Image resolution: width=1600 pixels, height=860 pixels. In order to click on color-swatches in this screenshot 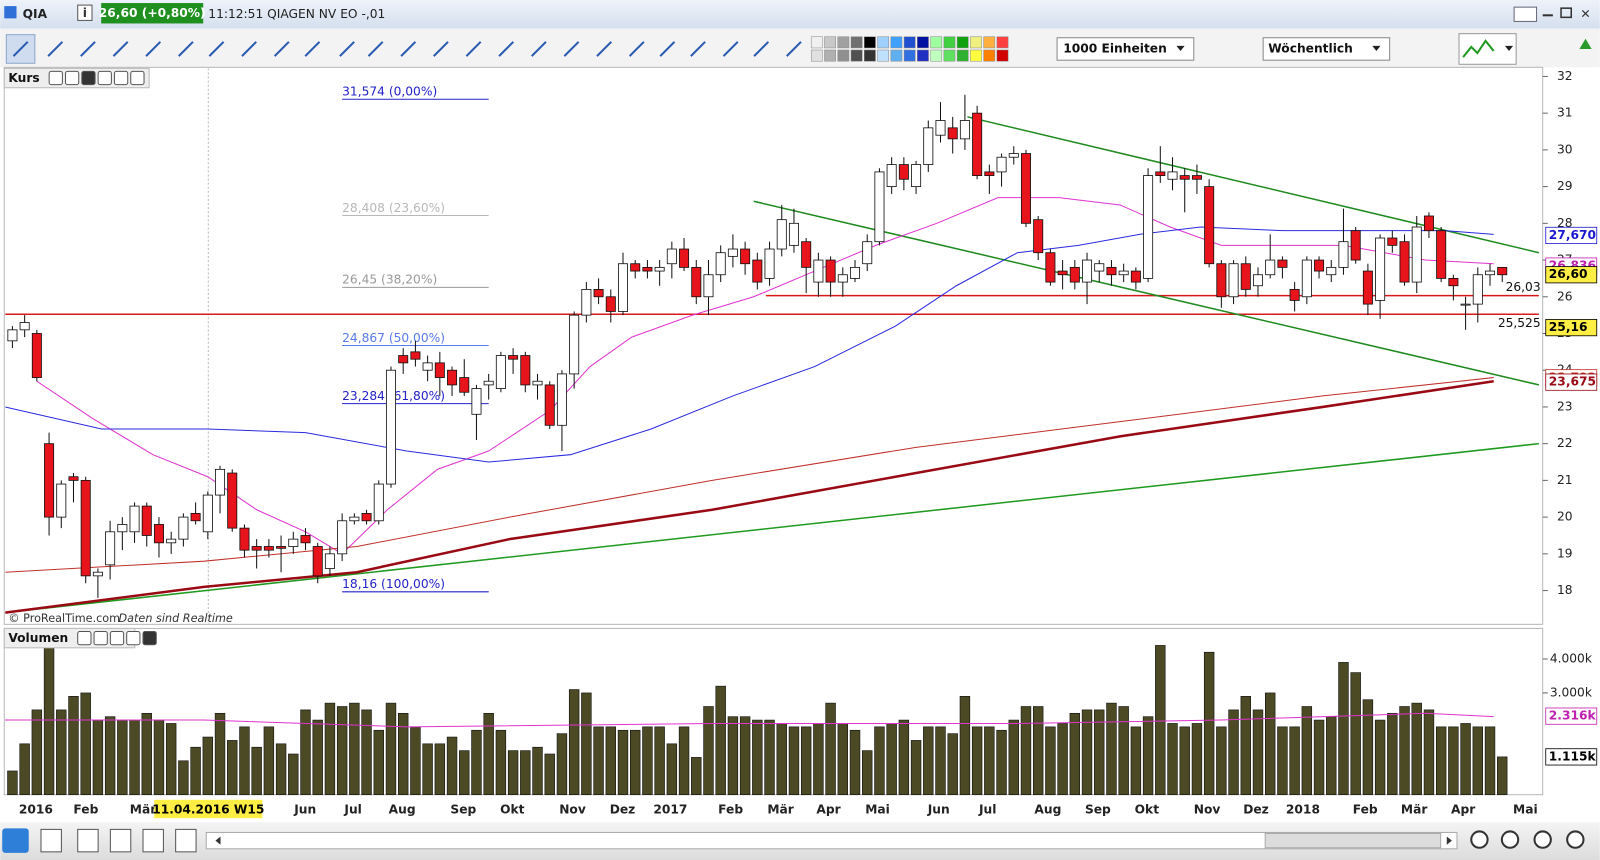, I will do `click(909, 49)`.